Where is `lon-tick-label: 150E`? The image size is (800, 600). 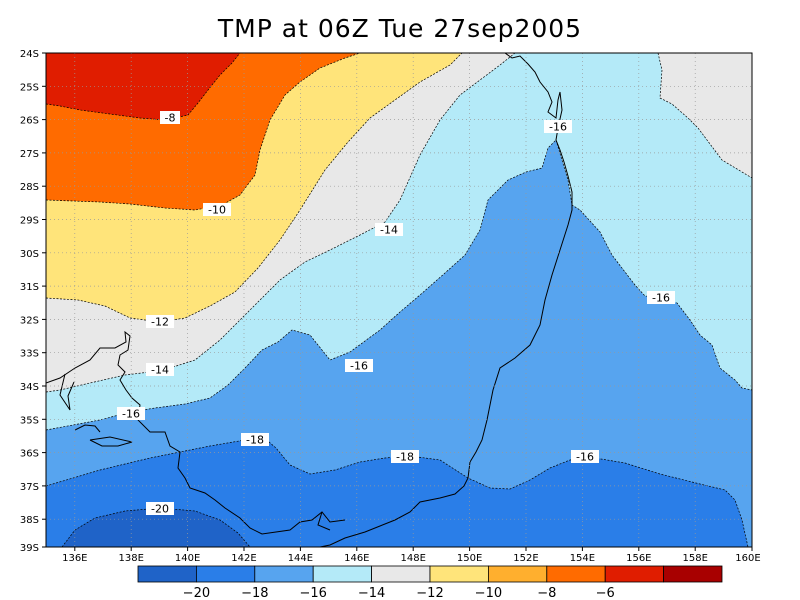
lon-tick-label: 150E is located at coordinates (469, 558).